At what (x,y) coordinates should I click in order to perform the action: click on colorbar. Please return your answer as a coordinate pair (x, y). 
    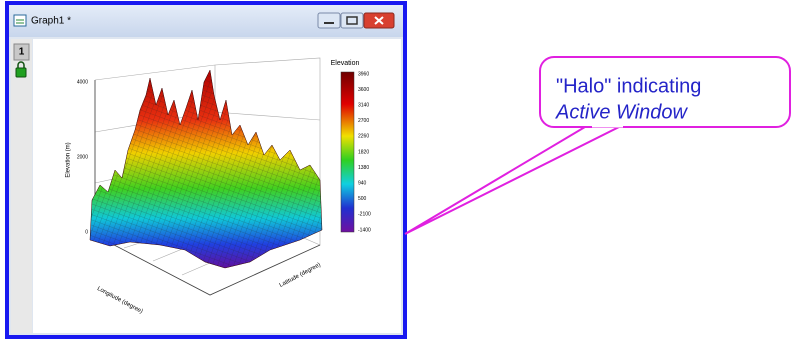
    Looking at the image, I should click on (347, 152).